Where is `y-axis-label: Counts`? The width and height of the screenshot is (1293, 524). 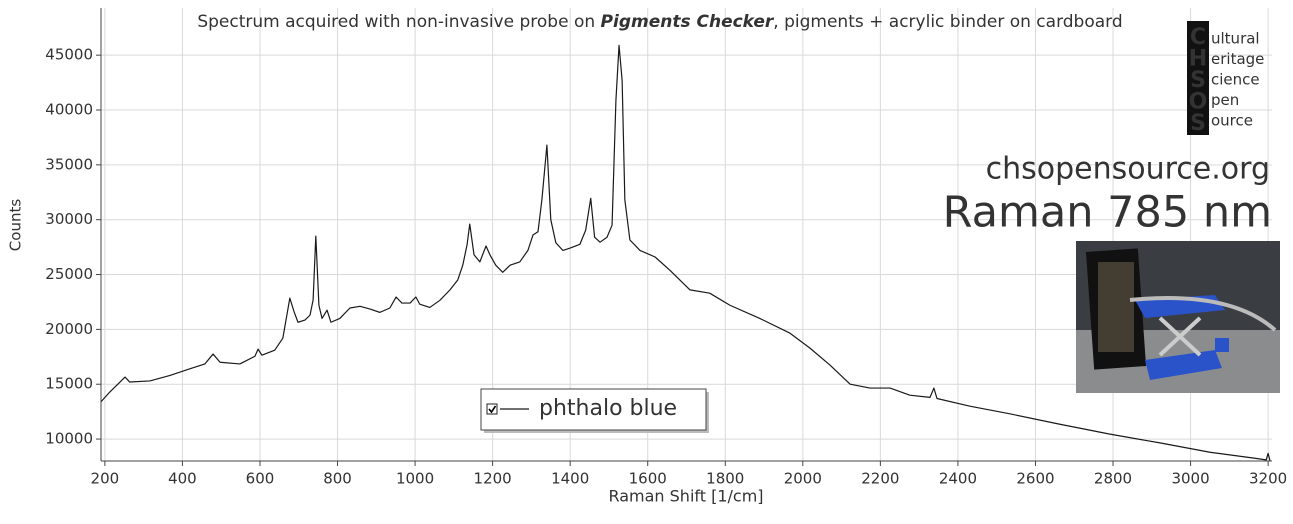 y-axis-label: Counts is located at coordinates (16, 225).